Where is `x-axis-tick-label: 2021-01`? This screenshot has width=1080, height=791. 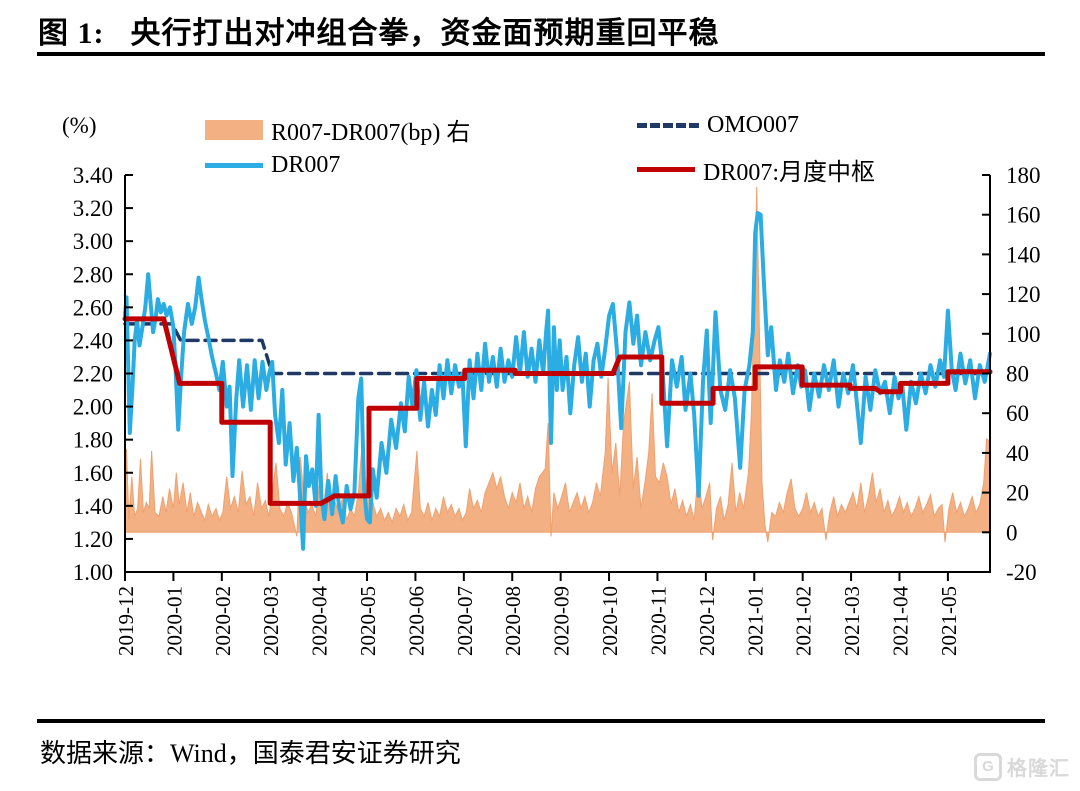
x-axis-tick-label: 2021-01 is located at coordinates (755, 621).